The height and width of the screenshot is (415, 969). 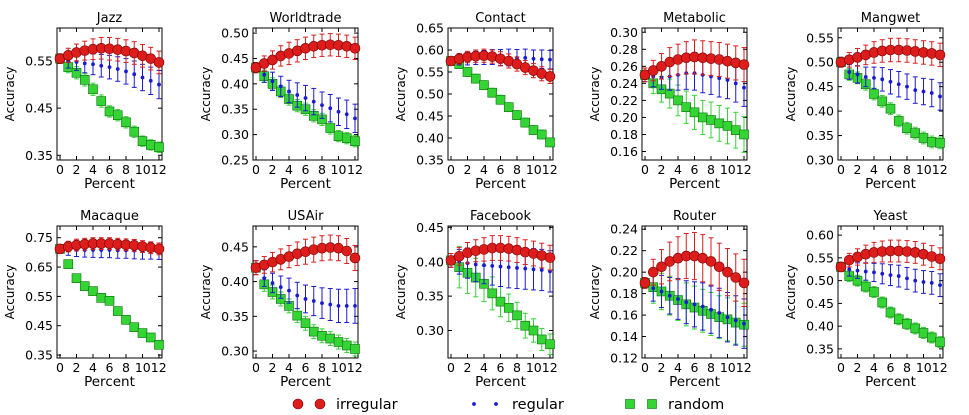 I want to click on y-tick-label: 0.50, so click(x=430, y=94).